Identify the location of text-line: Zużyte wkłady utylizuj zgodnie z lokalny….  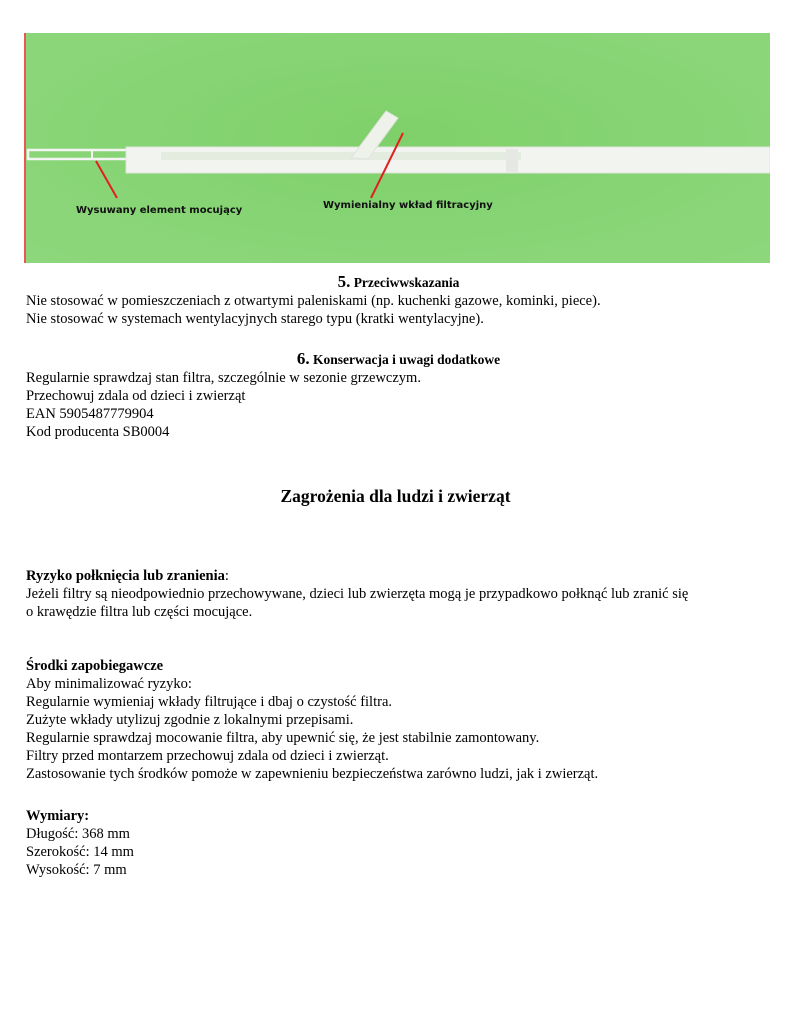
(190, 720).